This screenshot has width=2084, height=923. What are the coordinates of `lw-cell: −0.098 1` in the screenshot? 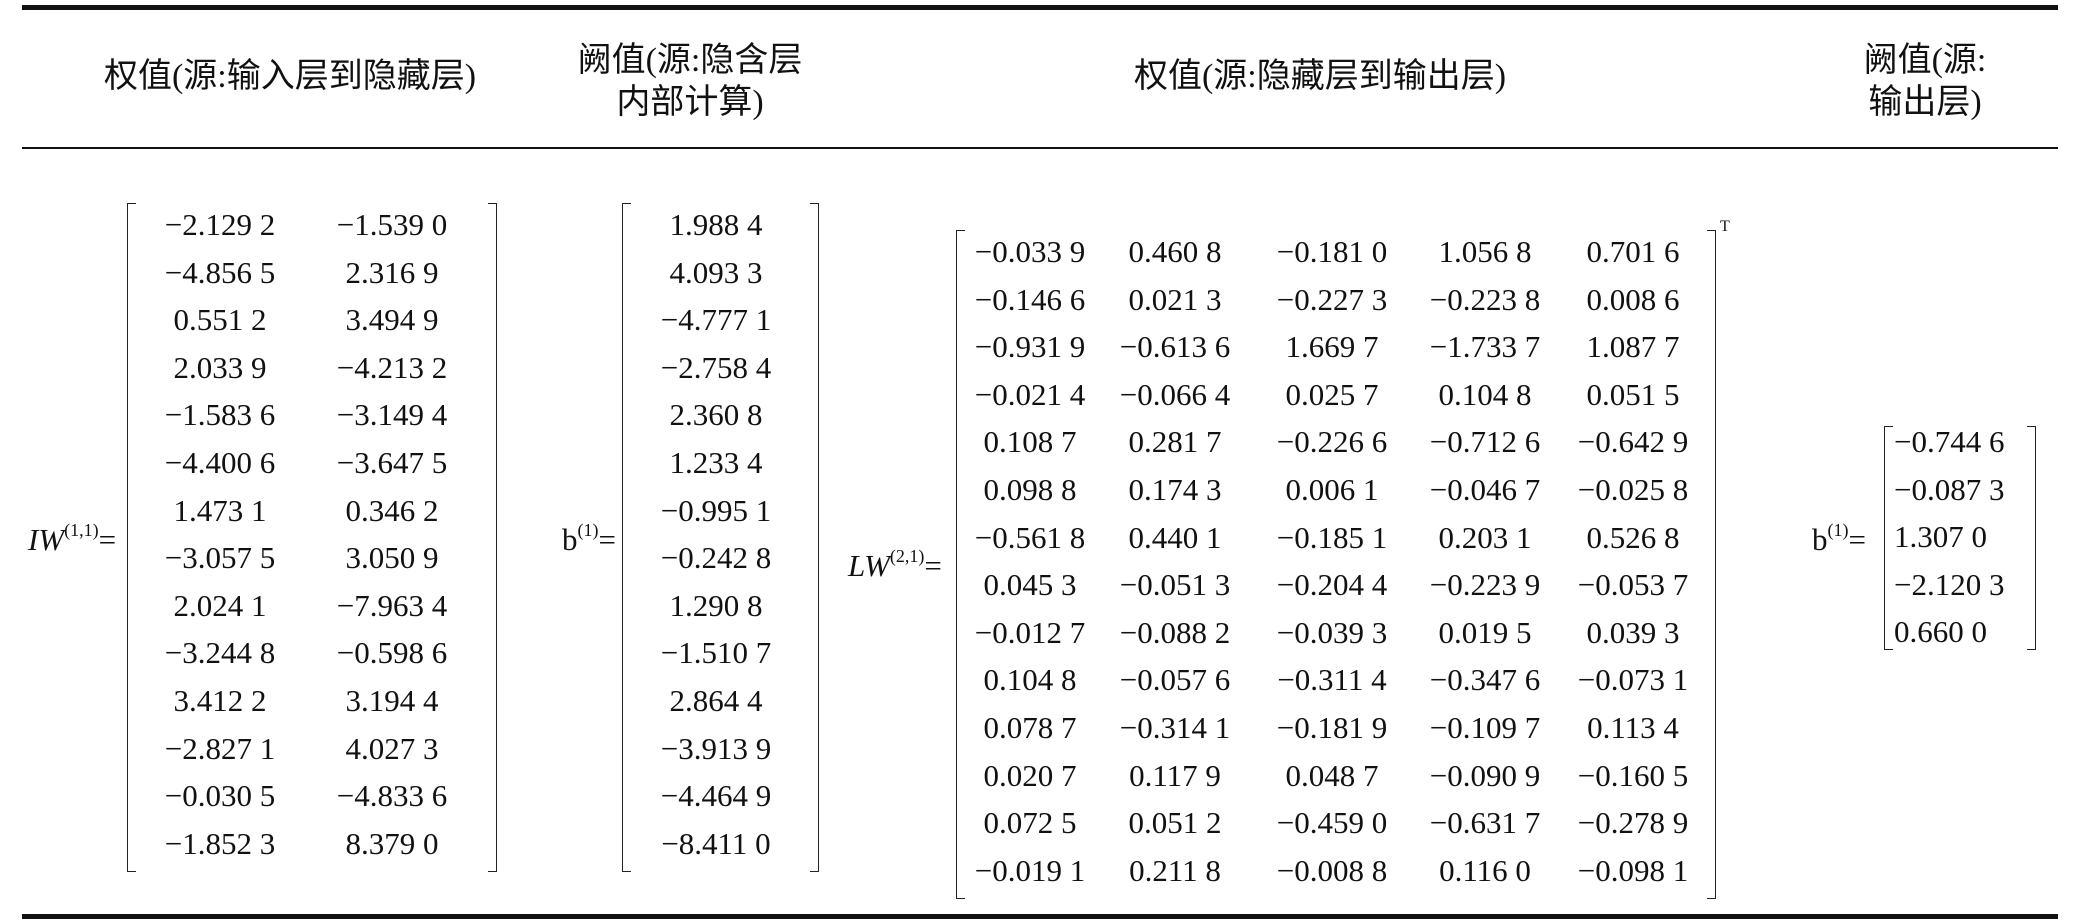 It's located at (1633, 870).